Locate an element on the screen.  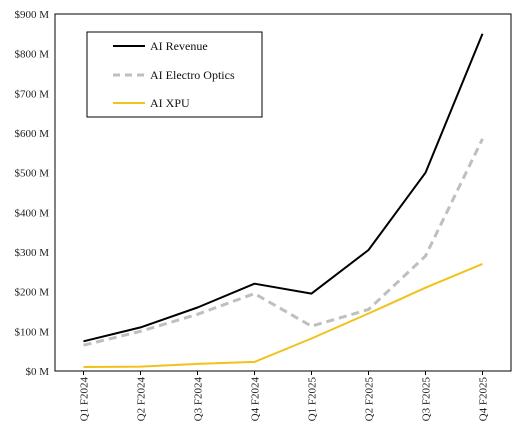
legend-label-ai-electro-optics: AI Electro Optics is located at coordinates (192, 75).